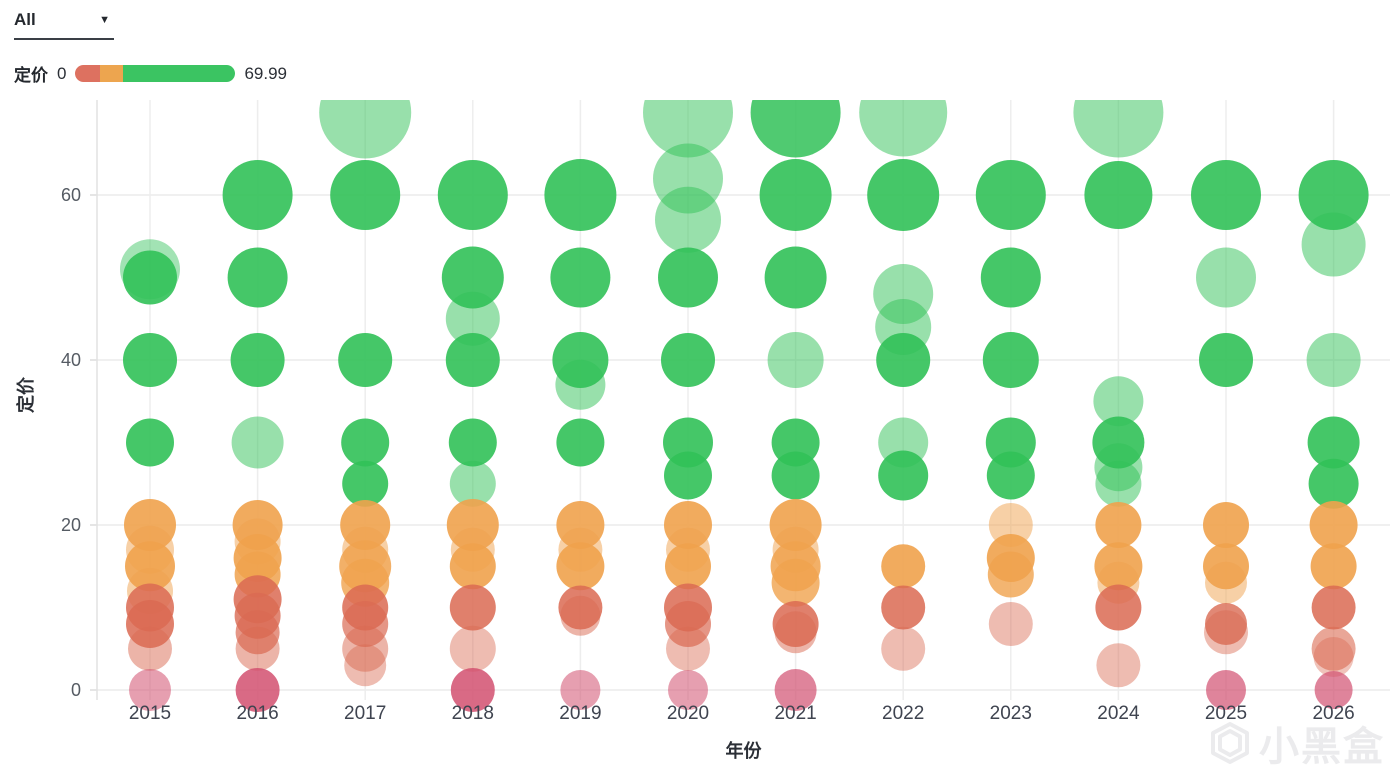  Describe the element at coordinates (473, 713) in the screenshot. I see `x-tick-label-2018: 2018` at that location.